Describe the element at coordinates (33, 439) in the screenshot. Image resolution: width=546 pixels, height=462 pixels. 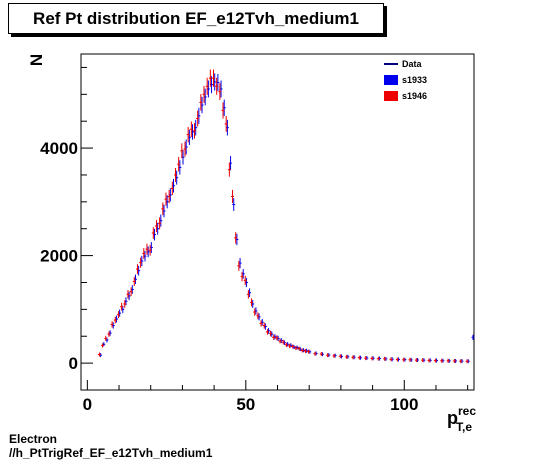
I see `footer-line-1: Electron` at that location.